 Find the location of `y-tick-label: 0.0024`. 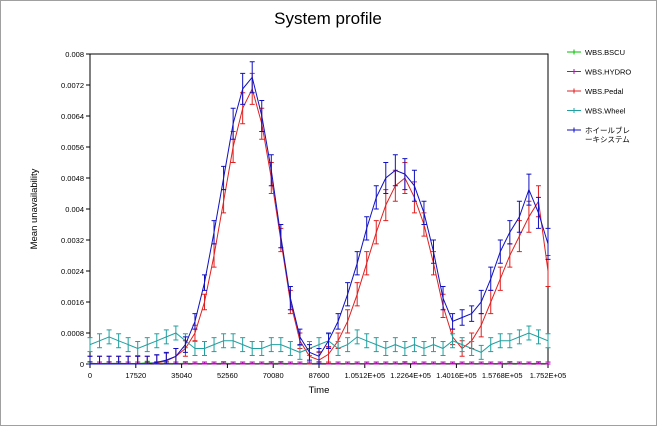

y-tick-label: 0.0024 is located at coordinates (72, 271).